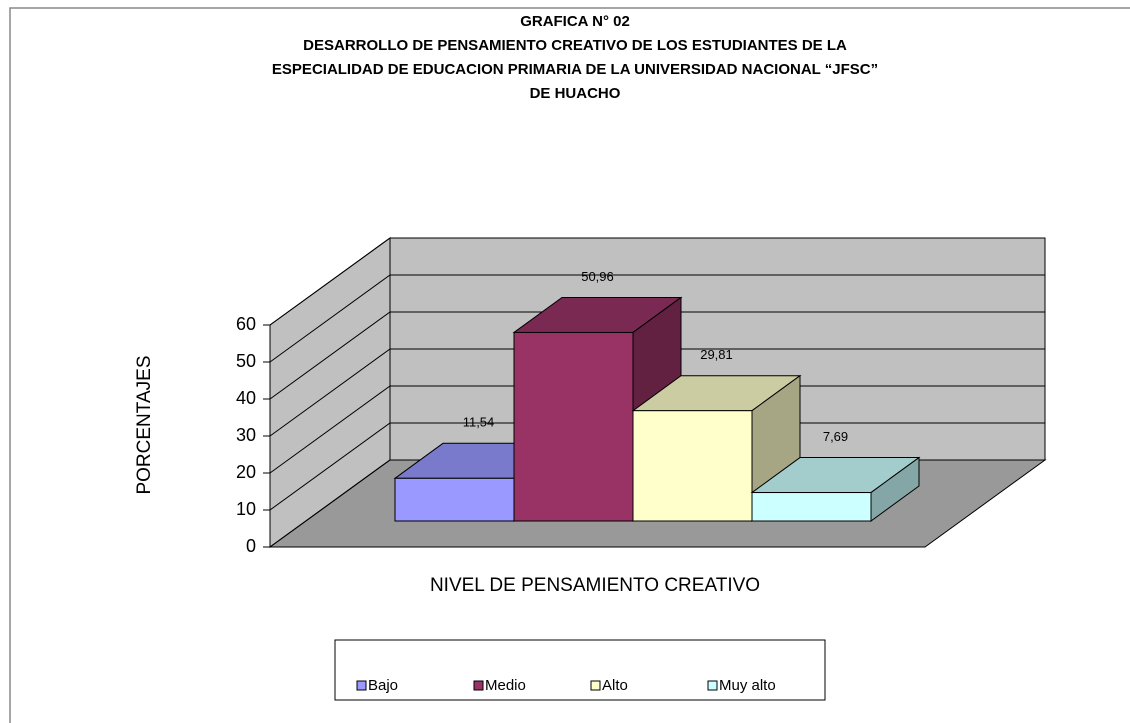  I want to click on legend-label: Muy alto, so click(747, 685).